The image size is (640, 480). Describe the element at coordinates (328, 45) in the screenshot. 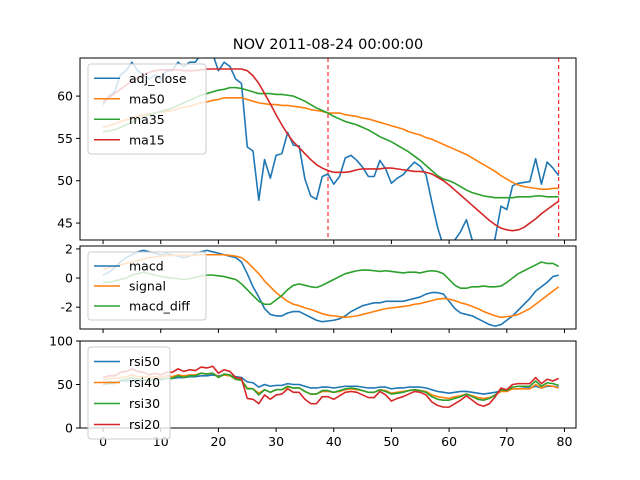

I see `figure-title: NOV 2011-08-24 00:00:00` at that location.